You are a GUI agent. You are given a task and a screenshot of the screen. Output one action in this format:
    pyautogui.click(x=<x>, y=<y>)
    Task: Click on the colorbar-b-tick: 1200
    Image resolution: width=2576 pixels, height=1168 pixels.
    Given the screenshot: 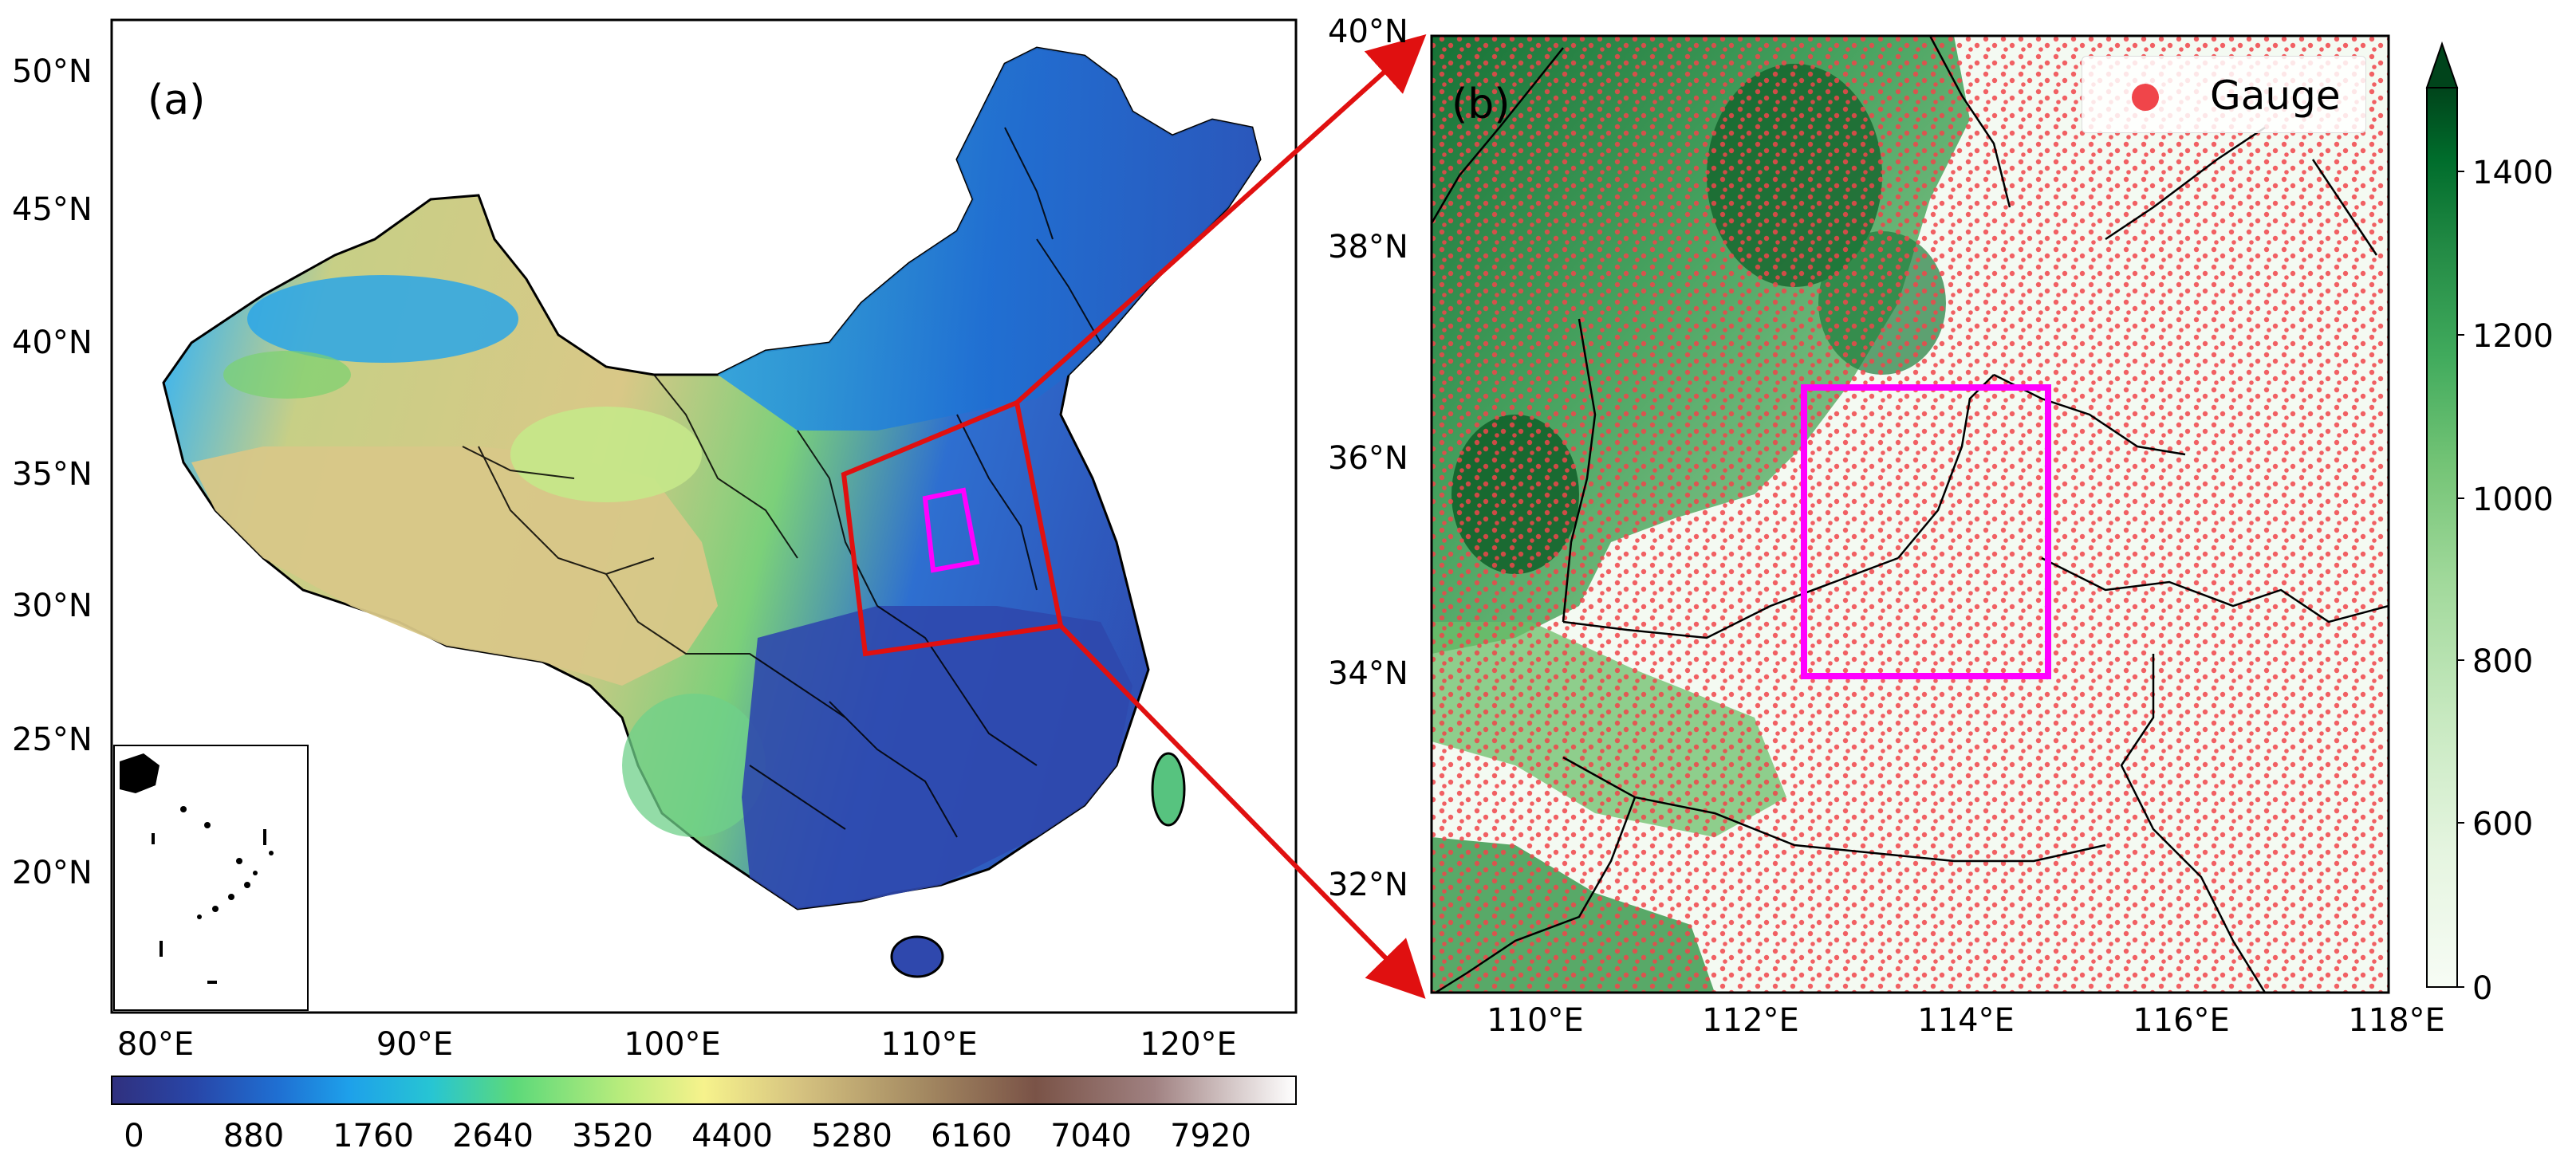 What is the action you would take?
    pyautogui.click(x=2513, y=336)
    